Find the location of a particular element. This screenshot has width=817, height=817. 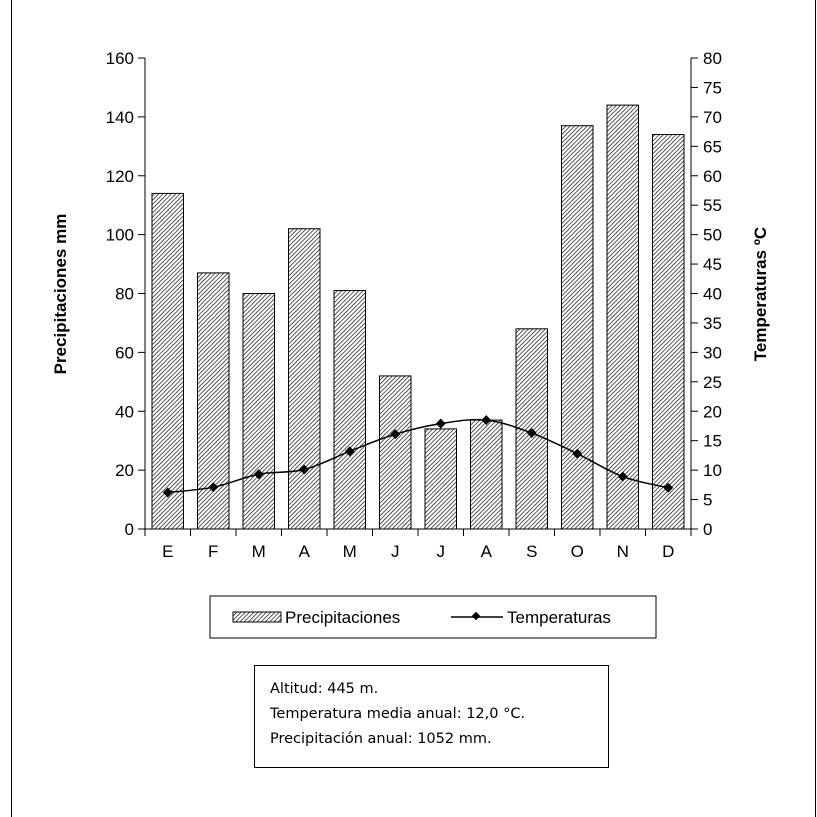

legend-label-precipitaciones: Precipitaciones is located at coordinates (342, 617).